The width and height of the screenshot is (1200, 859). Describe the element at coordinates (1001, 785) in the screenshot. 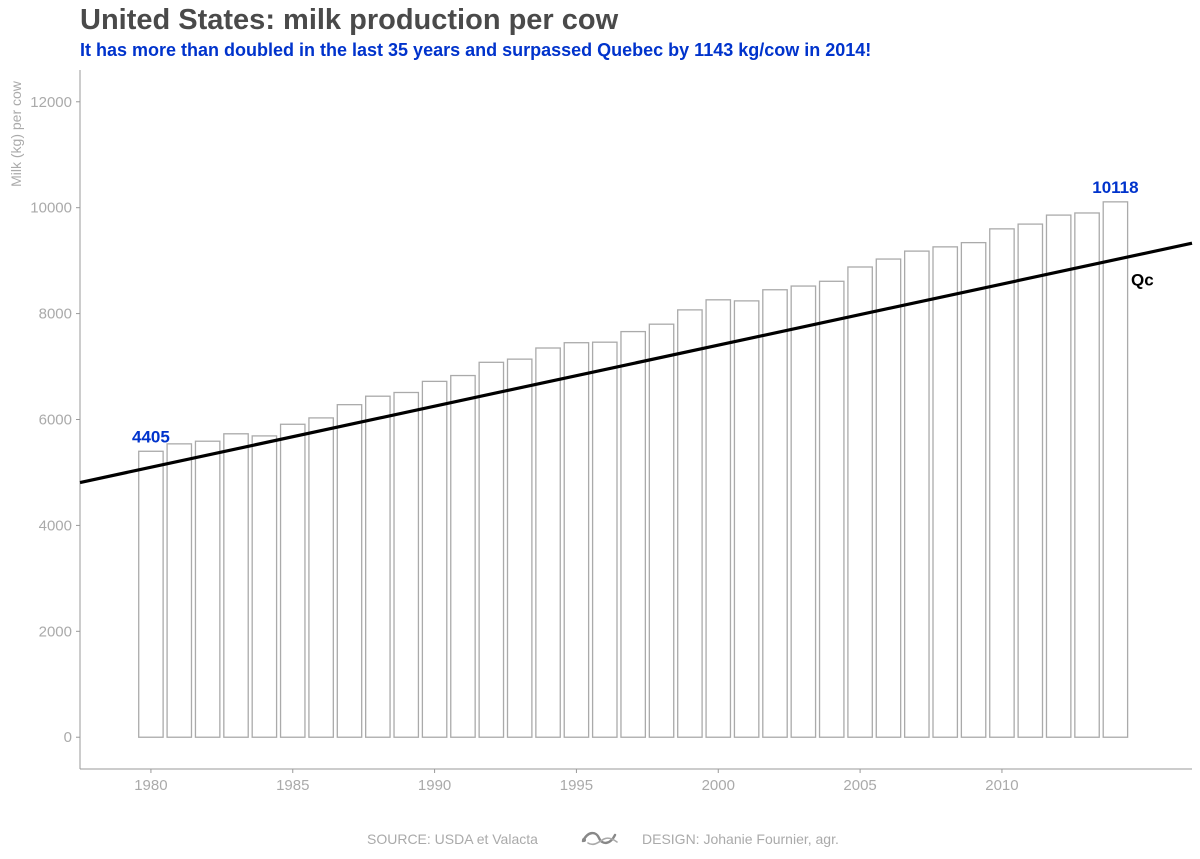

I see `x-tick-label: 2010` at that location.